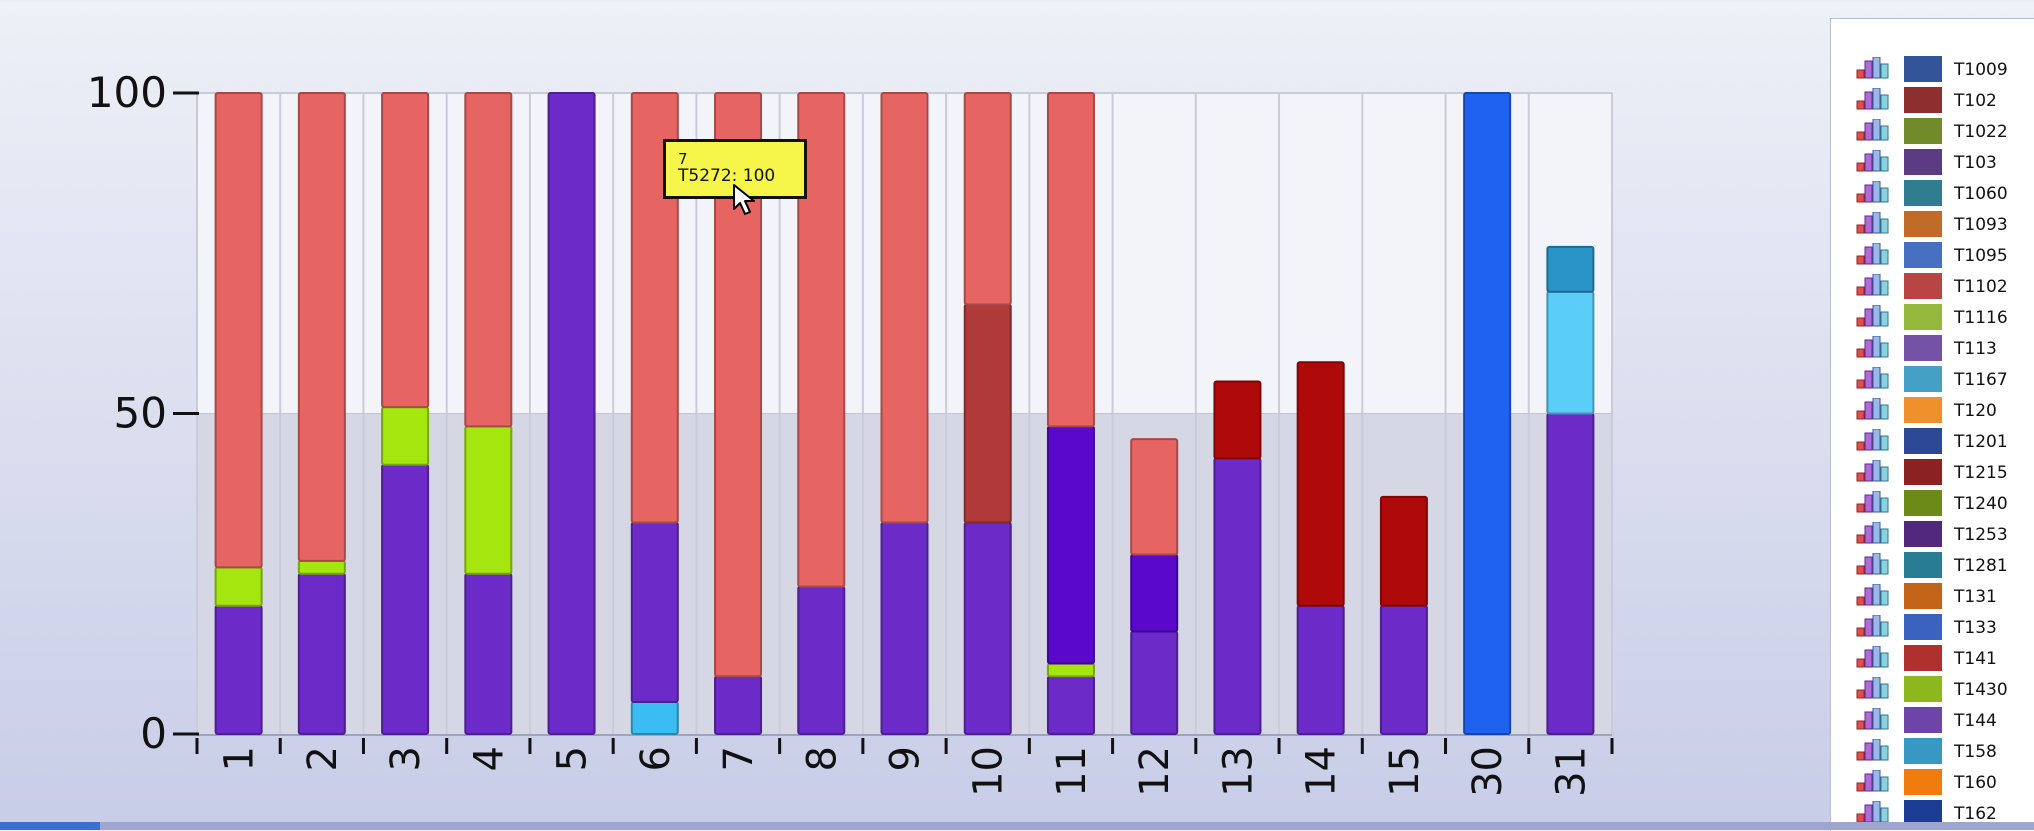  What do you see at coordinates (240, 758) in the screenshot?
I see `x-tick-label: 1` at bounding box center [240, 758].